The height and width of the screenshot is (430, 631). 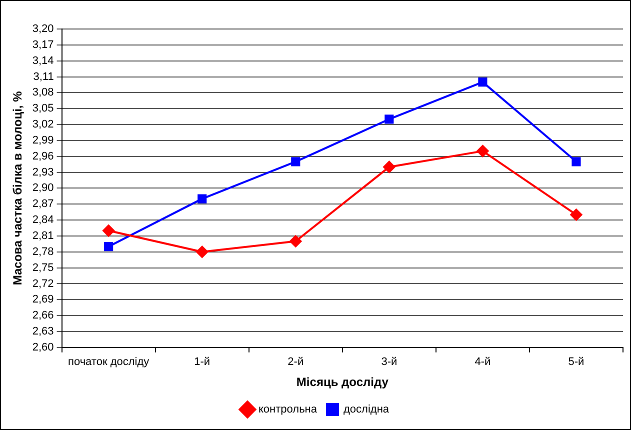 What do you see at coordinates (43, 29) in the screenshot?
I see `y-tick-label: 3,20` at bounding box center [43, 29].